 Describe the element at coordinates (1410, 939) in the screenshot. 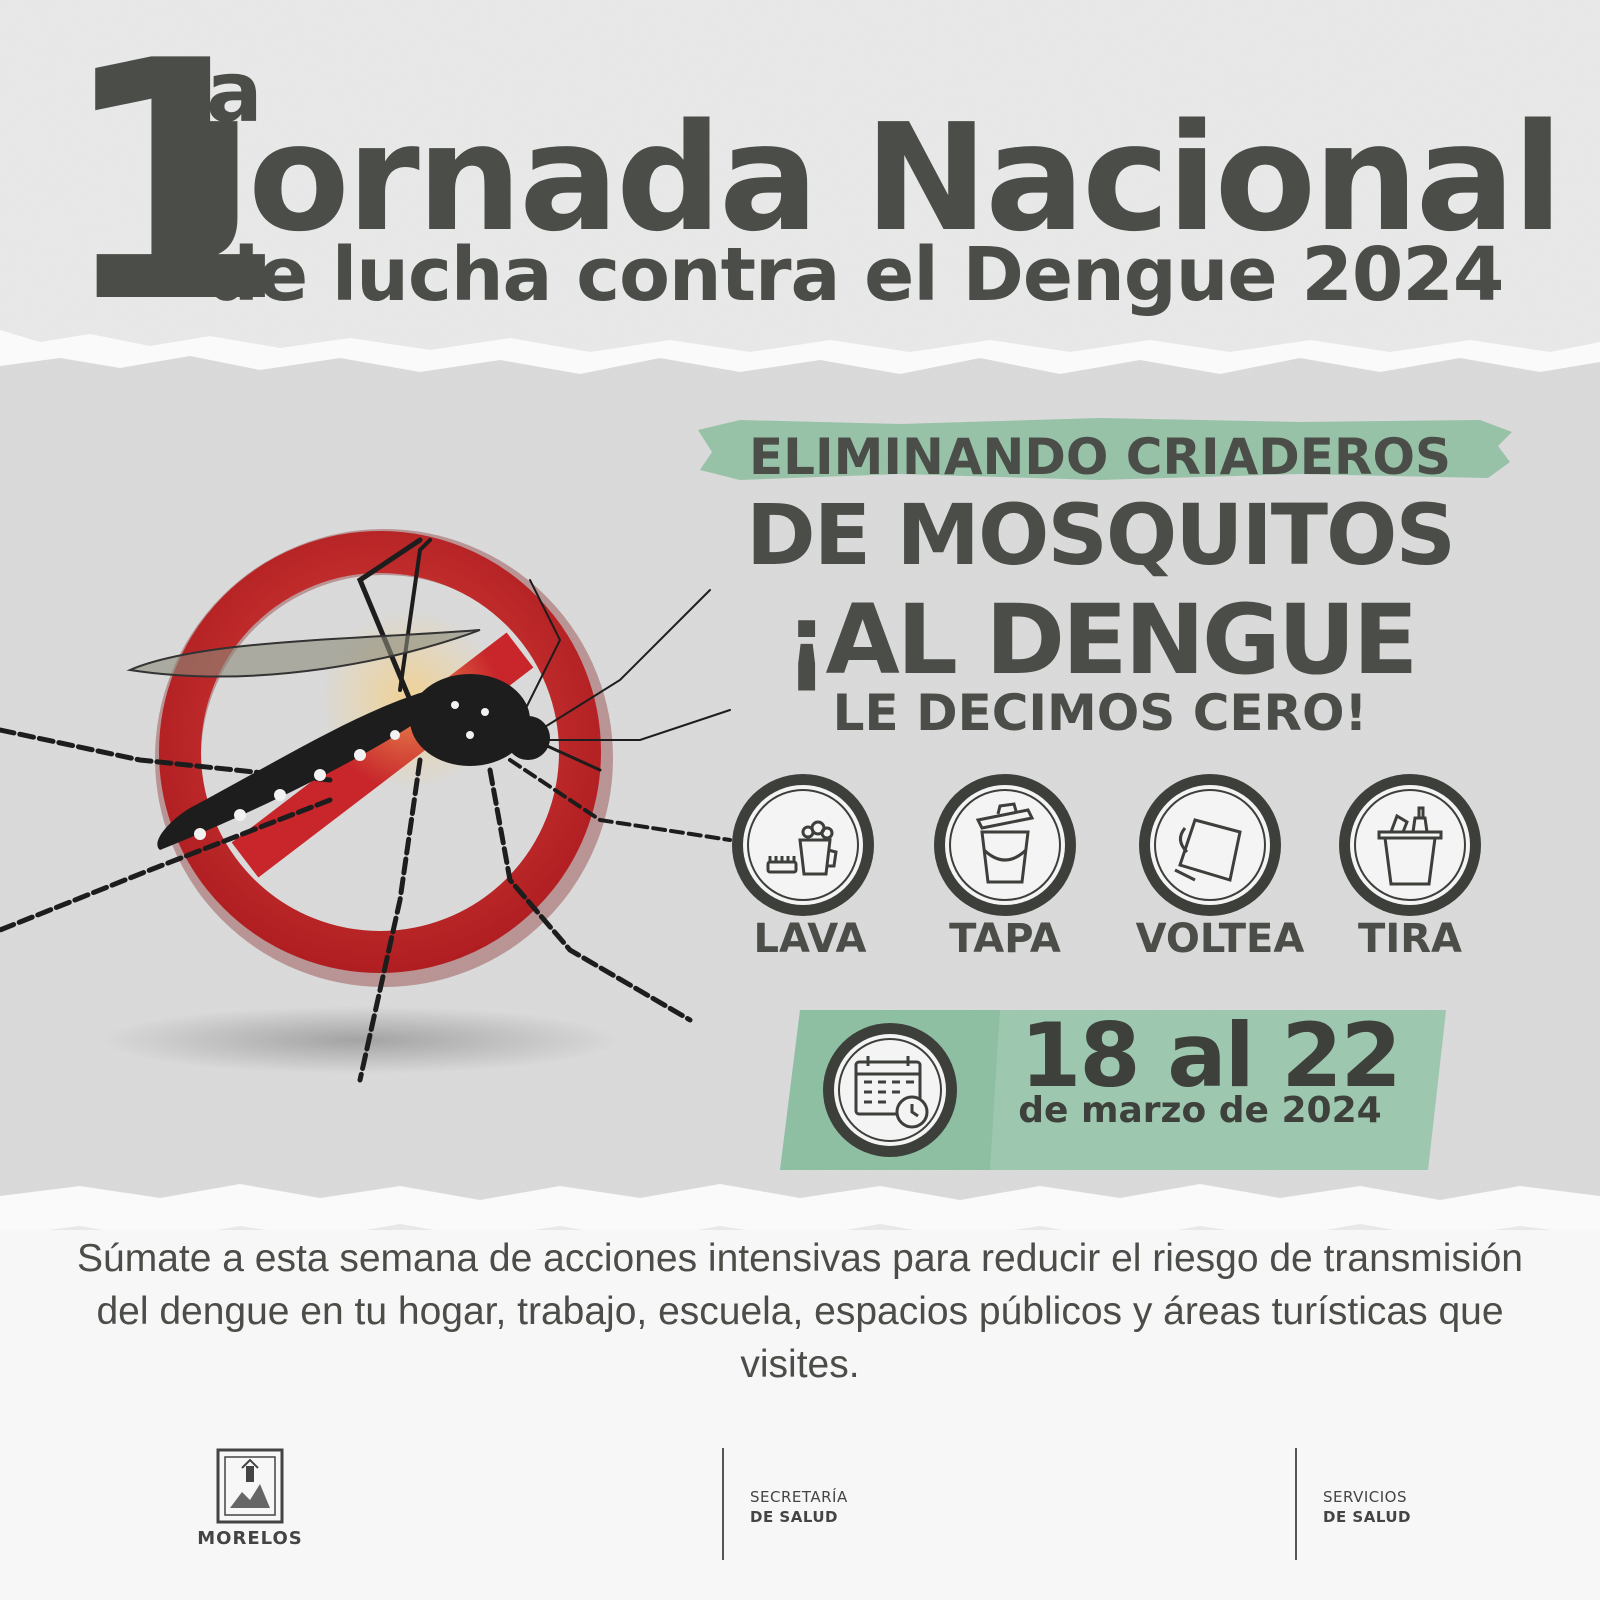

I see `action-label-tira: TIRA` at that location.